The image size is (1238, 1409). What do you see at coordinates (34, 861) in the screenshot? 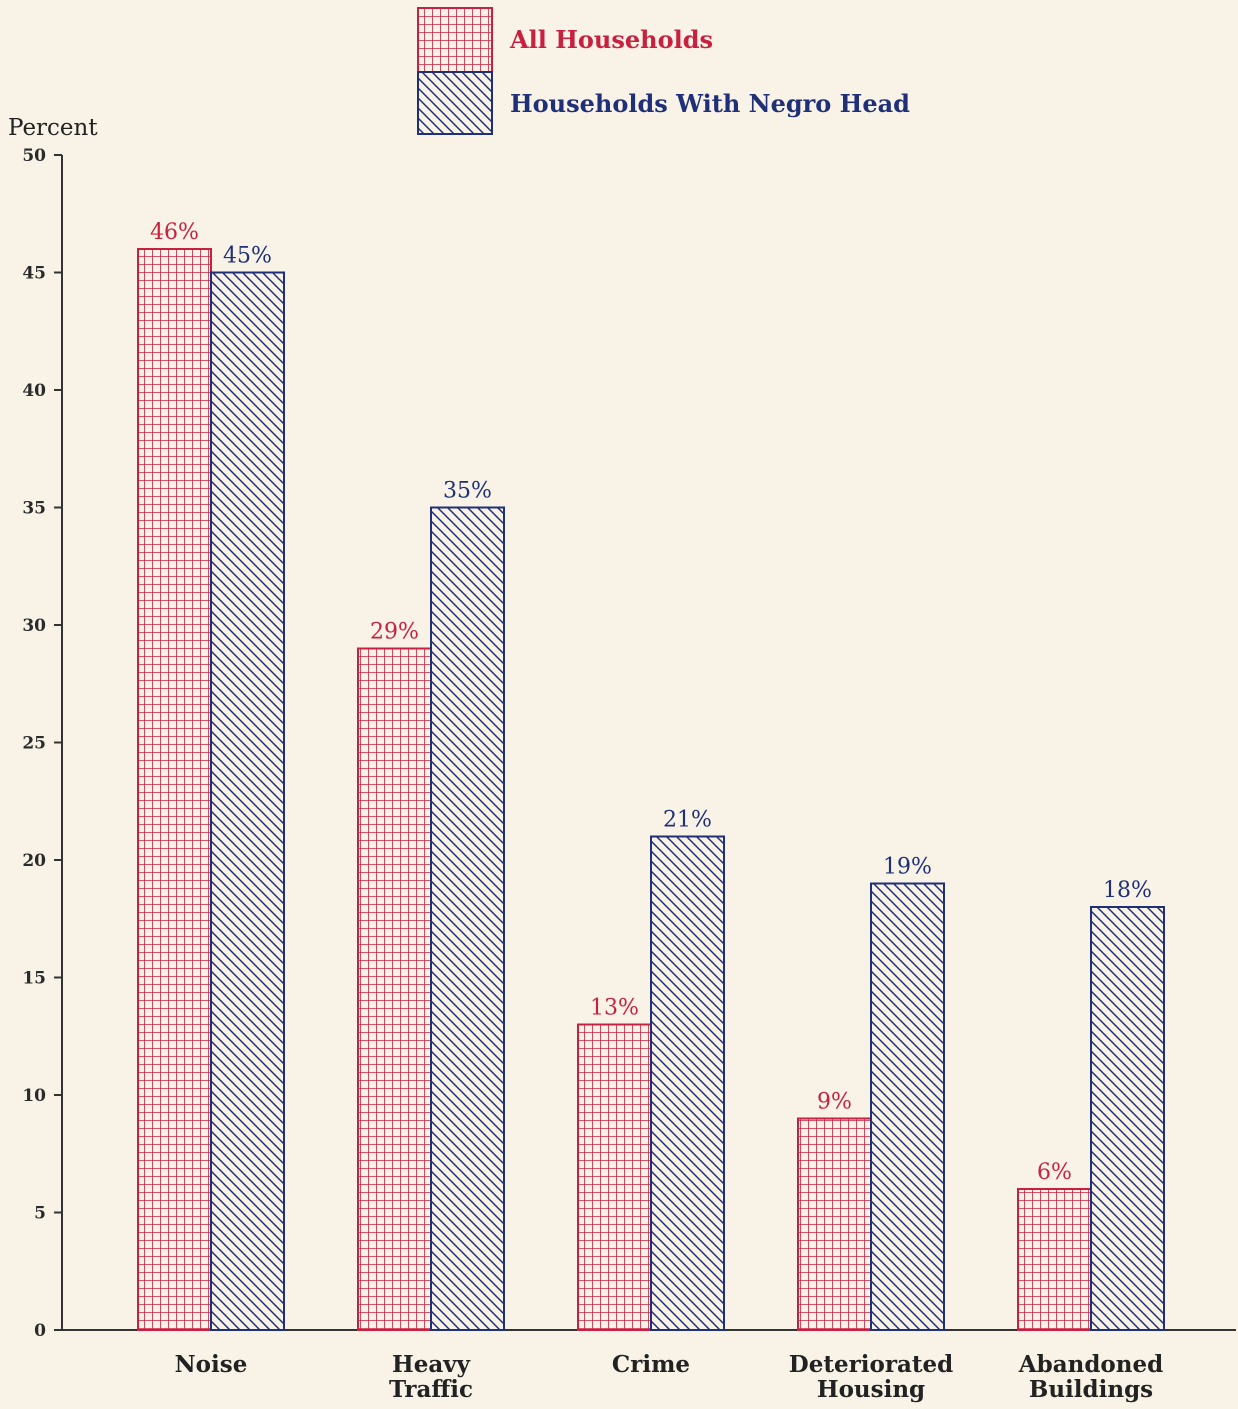
I see `y-tick-label-20: 20` at bounding box center [34, 861].